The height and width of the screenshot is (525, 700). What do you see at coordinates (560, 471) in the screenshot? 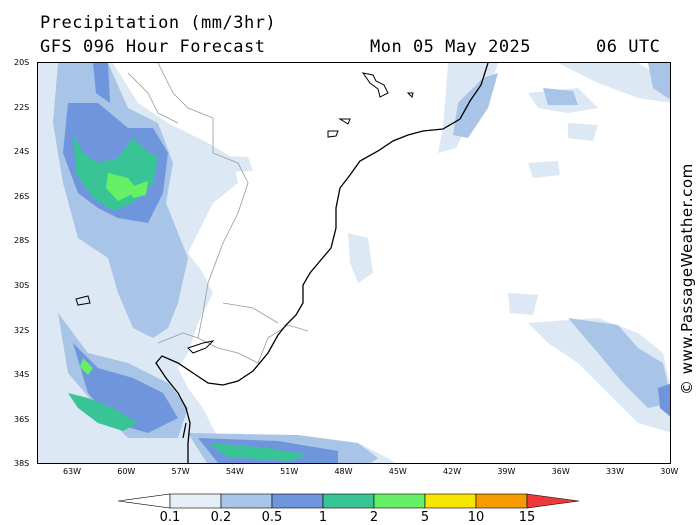
I see `longitude-label: 36W` at bounding box center [560, 471].